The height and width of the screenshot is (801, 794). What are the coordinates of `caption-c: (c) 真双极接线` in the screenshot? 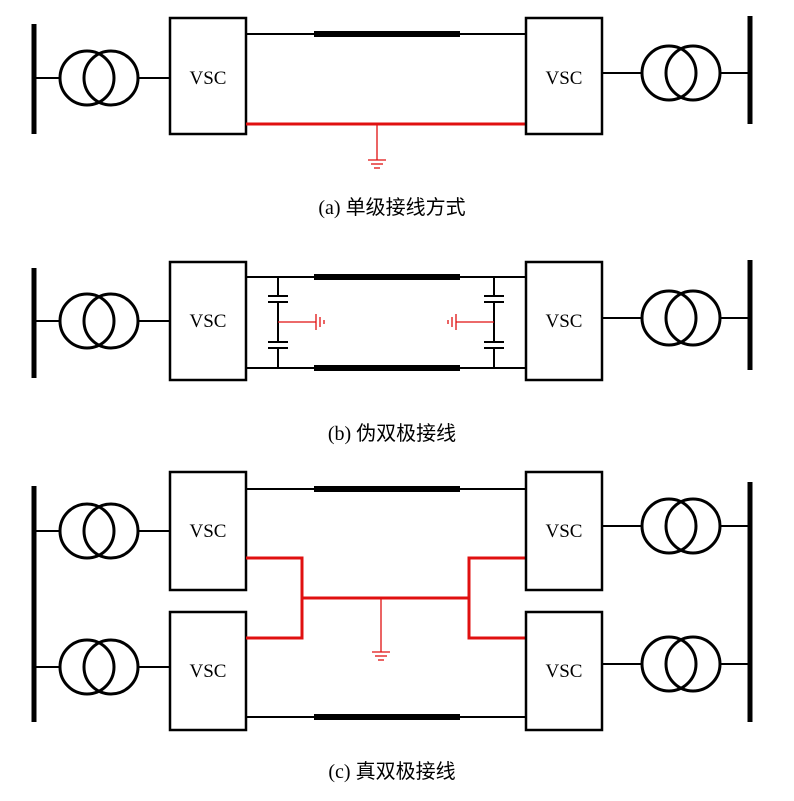 It's located at (391, 771).